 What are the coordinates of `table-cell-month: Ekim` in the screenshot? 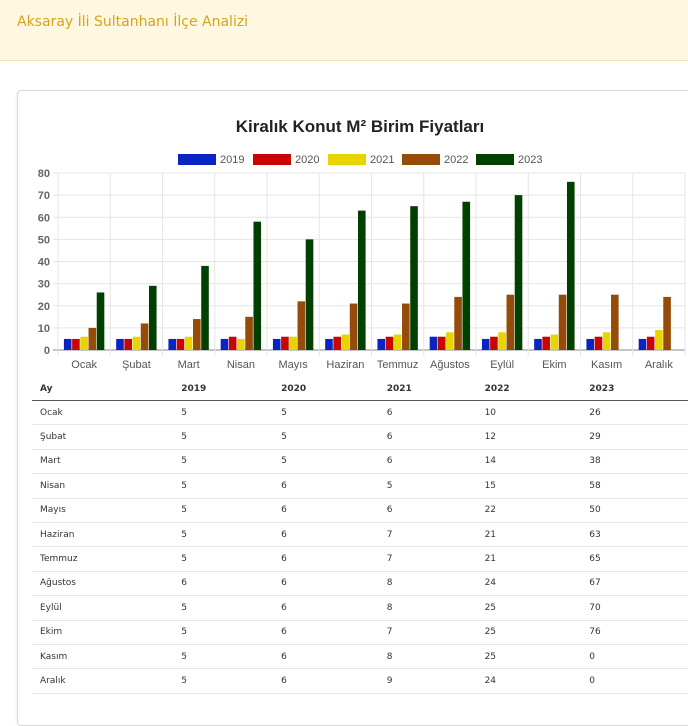 It's located at (103, 632).